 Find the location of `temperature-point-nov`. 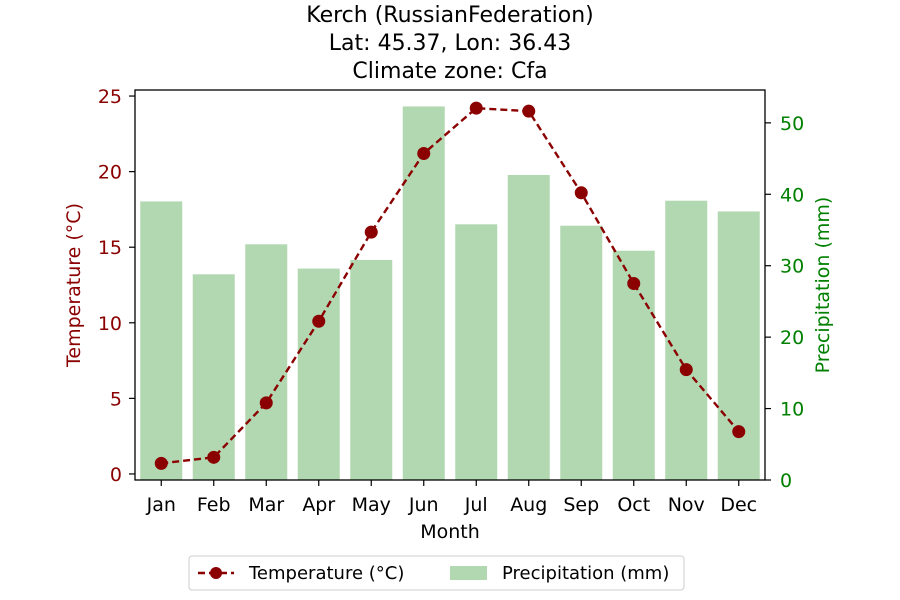

temperature-point-nov is located at coordinates (686, 370).